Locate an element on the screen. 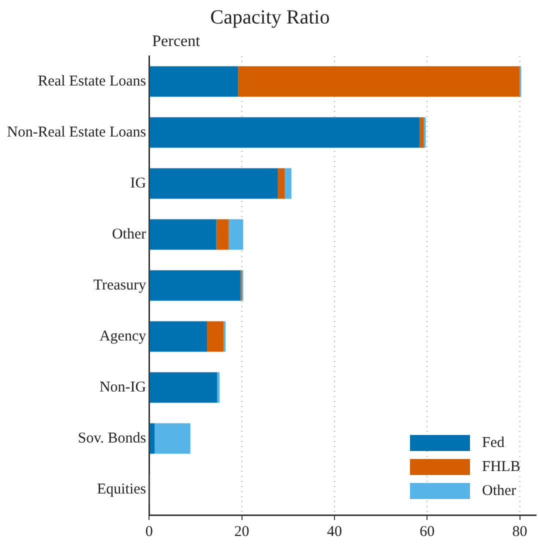 Image resolution: width=538 pixels, height=546 pixels. y-tick-label: IG is located at coordinates (138, 183).